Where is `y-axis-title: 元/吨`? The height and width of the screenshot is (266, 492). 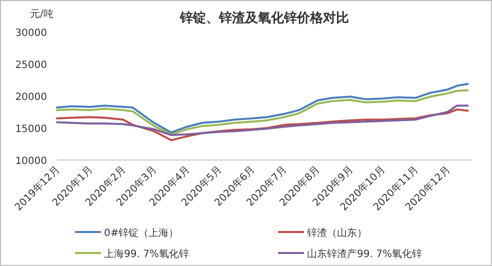
y-axis-title: 元/吨 is located at coordinates (42, 14).